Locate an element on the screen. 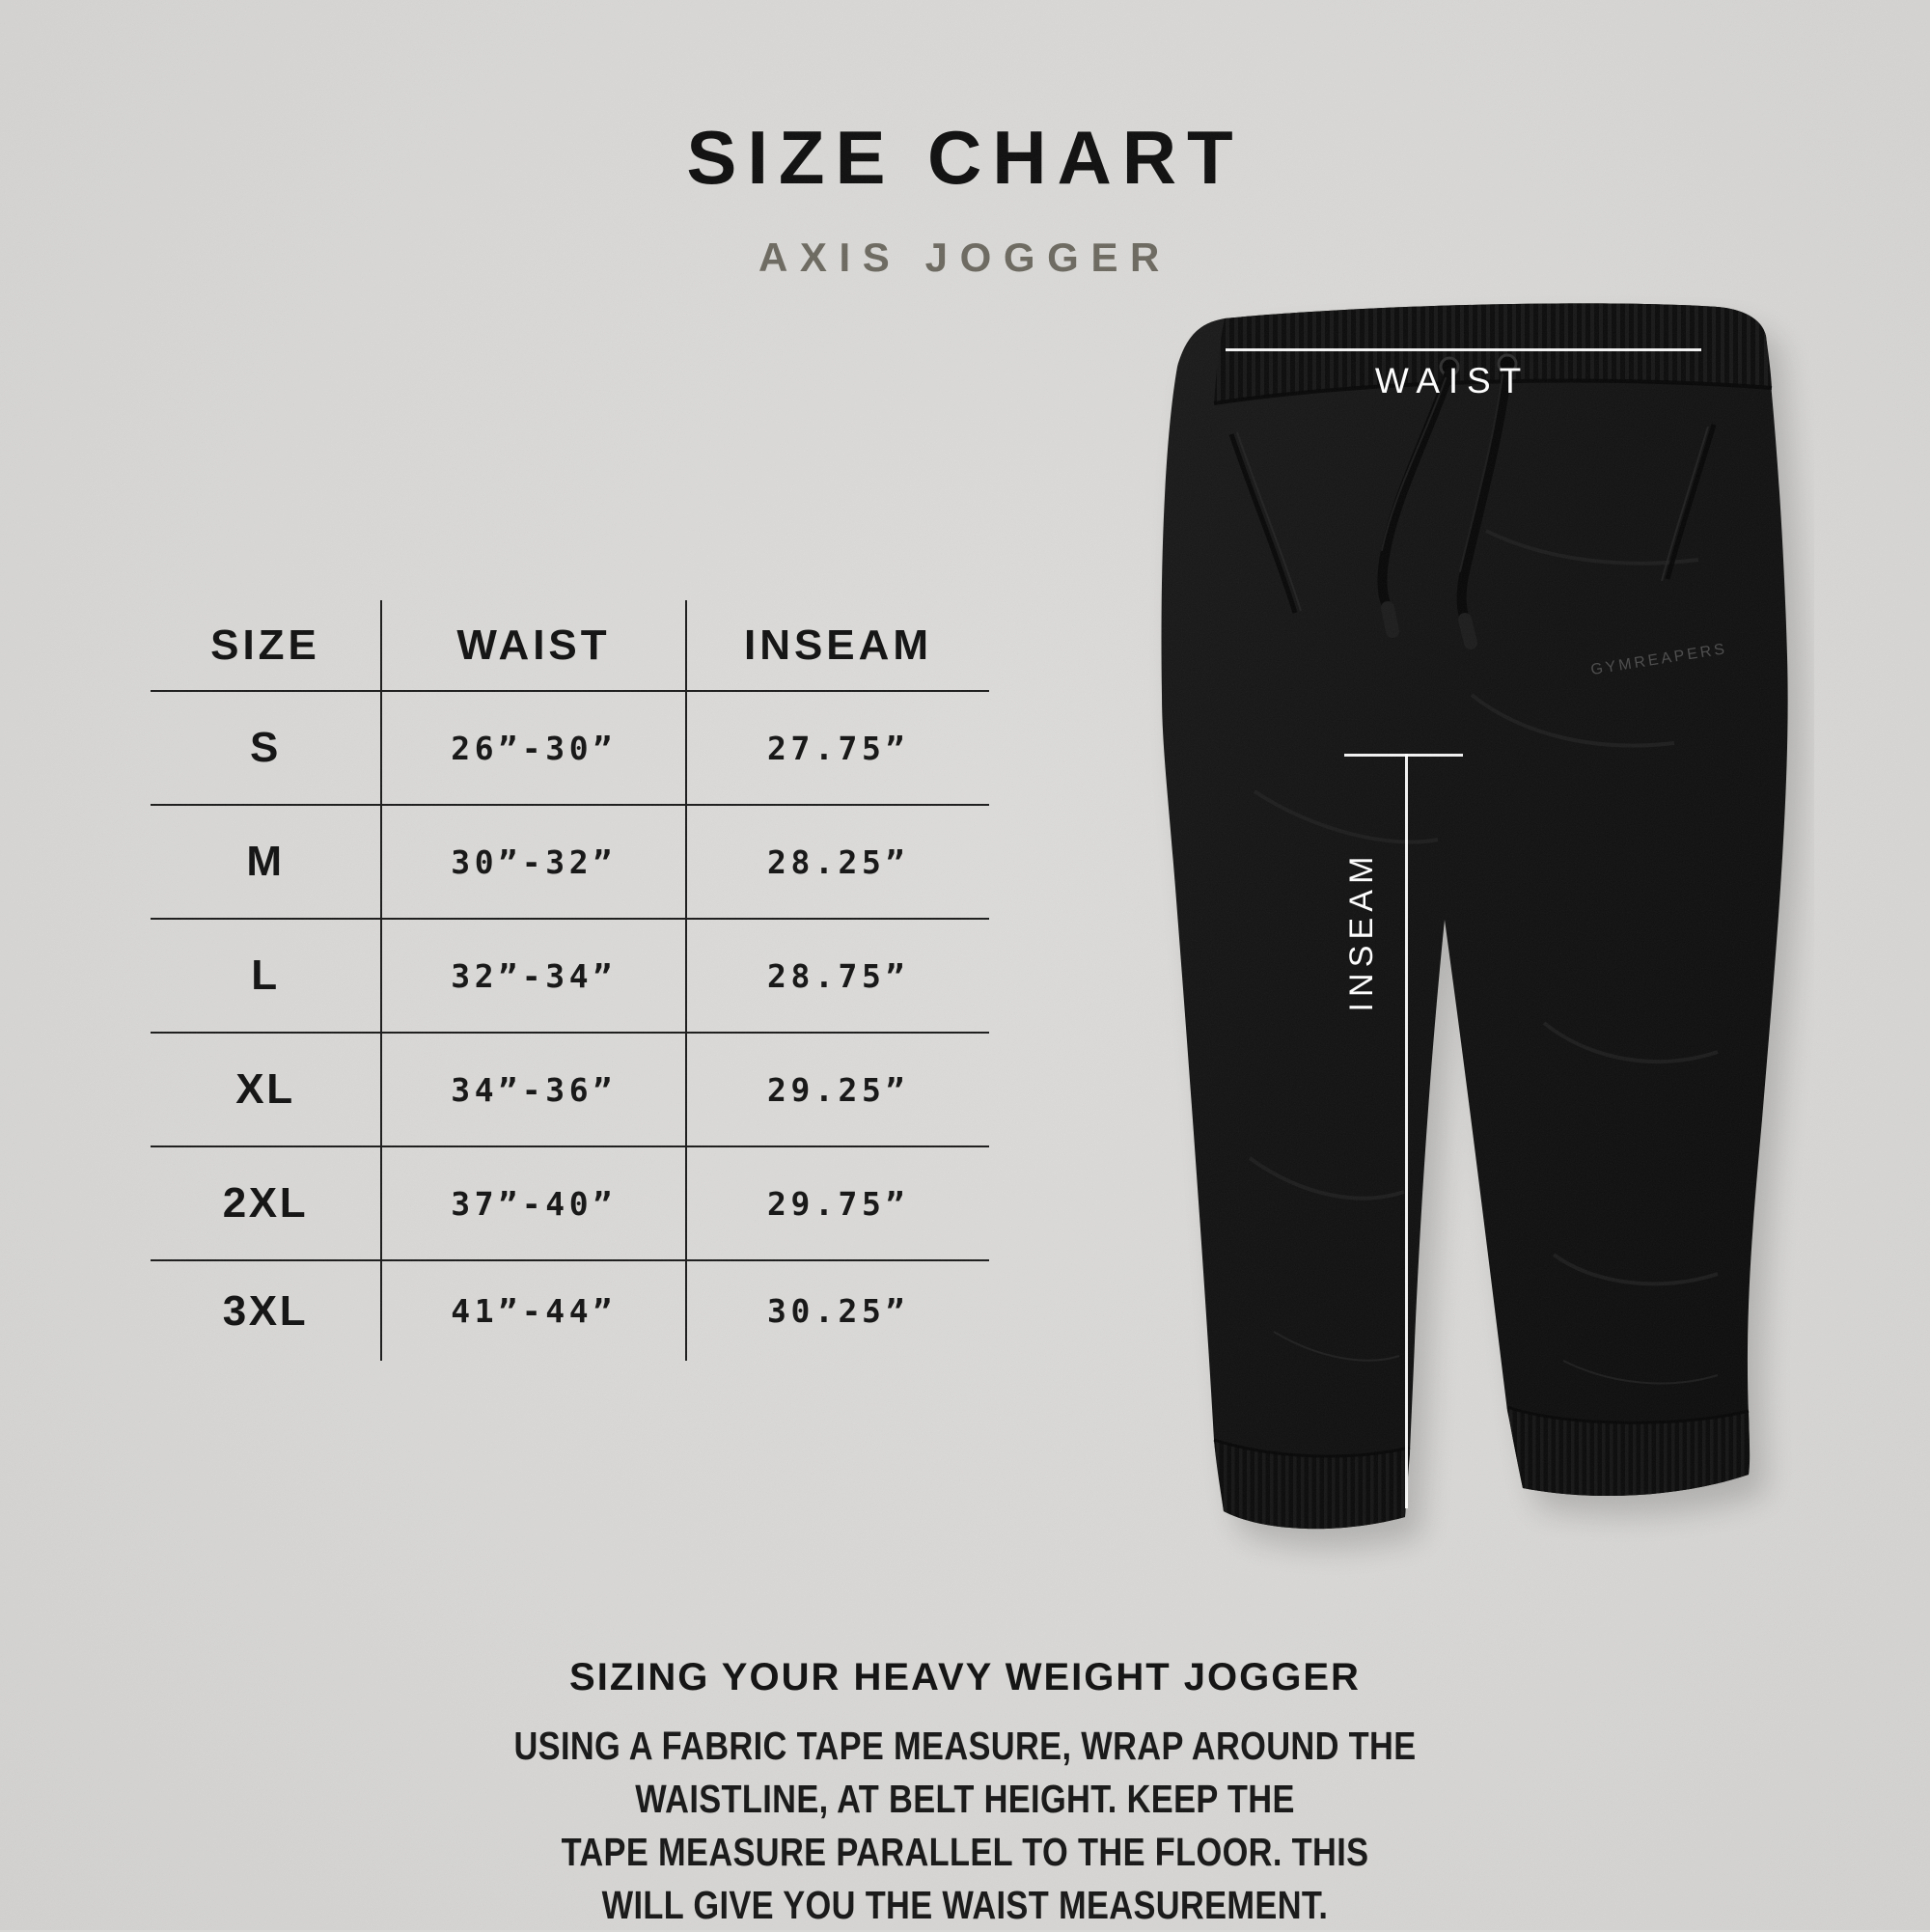 The image size is (1930, 1932). cell-waist-xl: 34”-36” is located at coordinates (534, 1090).